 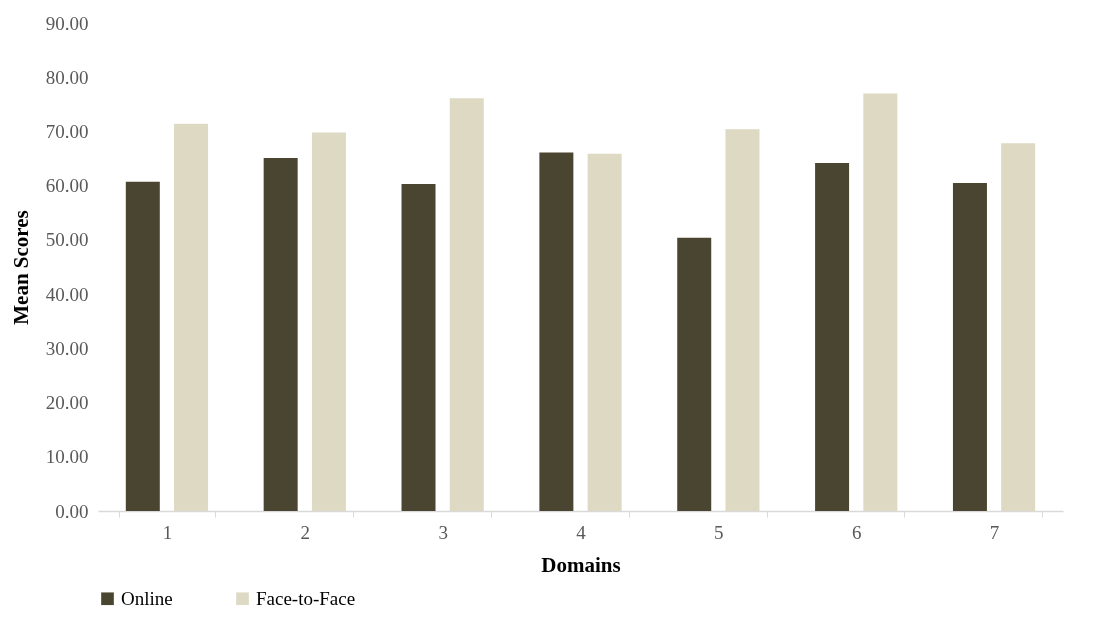 What do you see at coordinates (167, 532) in the screenshot?
I see `x-tick-label: 1` at bounding box center [167, 532].